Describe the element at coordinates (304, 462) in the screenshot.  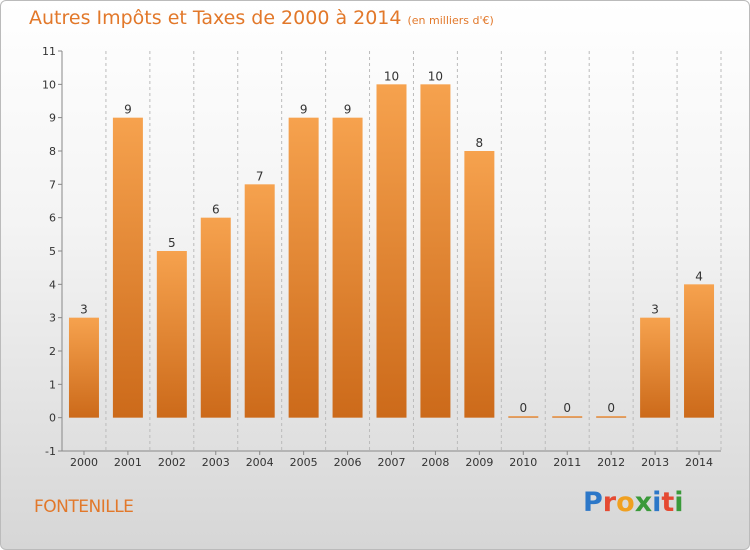
I see `x-tick-label: 2005` at that location.